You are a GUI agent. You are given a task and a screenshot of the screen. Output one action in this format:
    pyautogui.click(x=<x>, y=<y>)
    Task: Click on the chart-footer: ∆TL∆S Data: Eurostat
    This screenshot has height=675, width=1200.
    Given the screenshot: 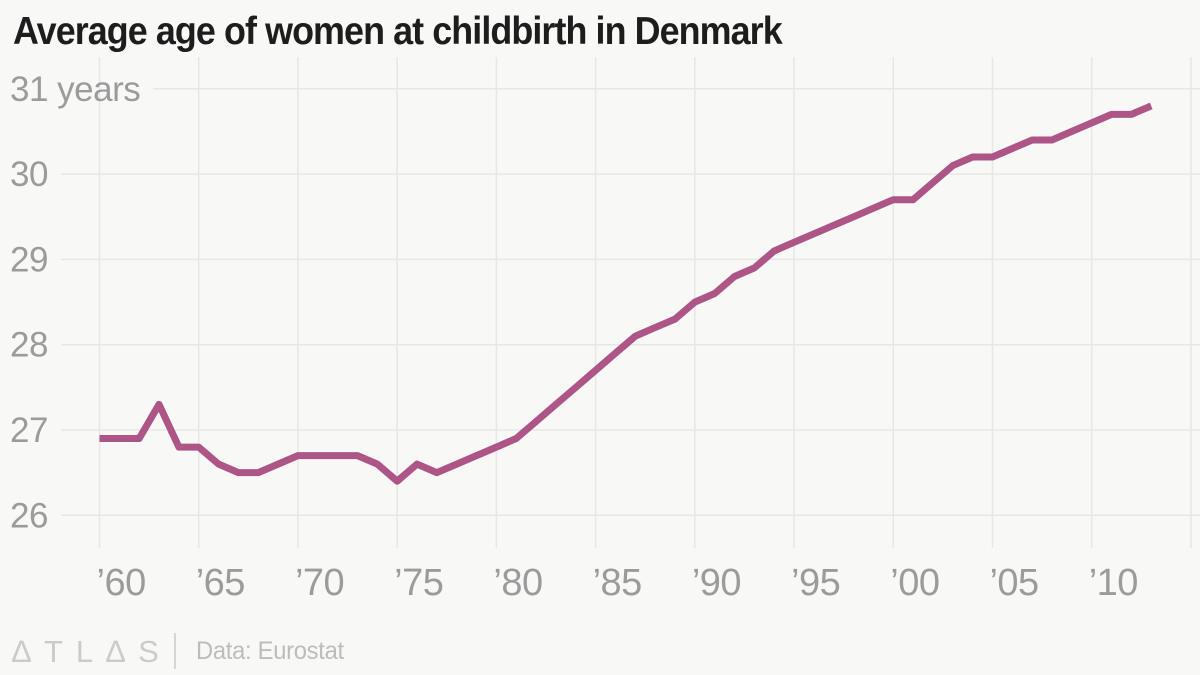 What is the action you would take?
    pyautogui.click(x=181, y=651)
    